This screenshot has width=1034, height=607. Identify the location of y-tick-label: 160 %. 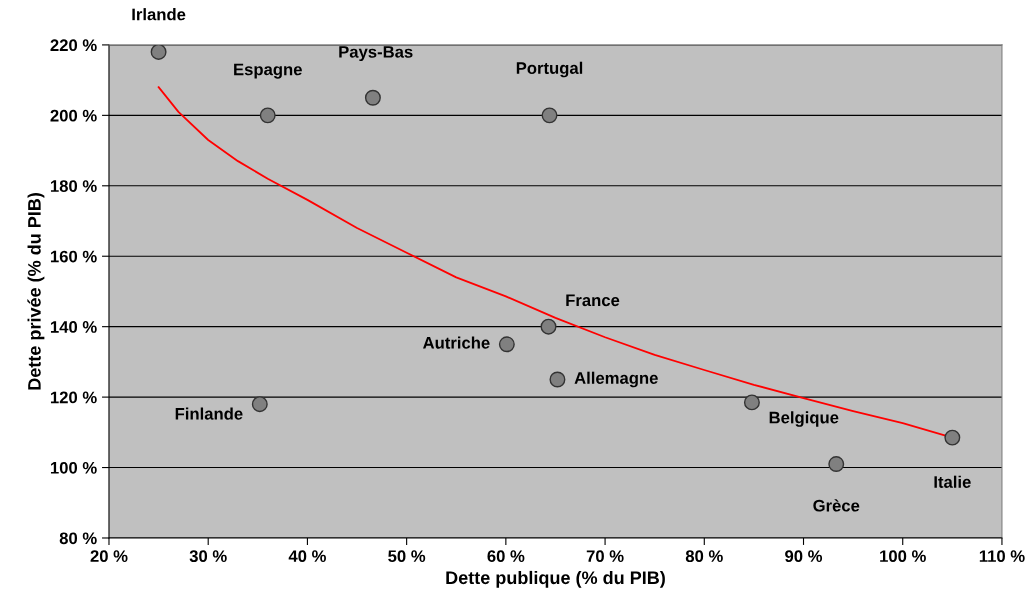
(73, 256).